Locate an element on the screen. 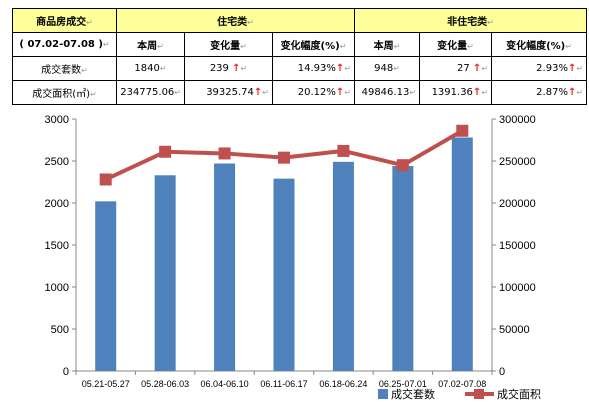 This screenshot has height=405, width=589. legend-line-label: 成交面积 is located at coordinates (519, 394).